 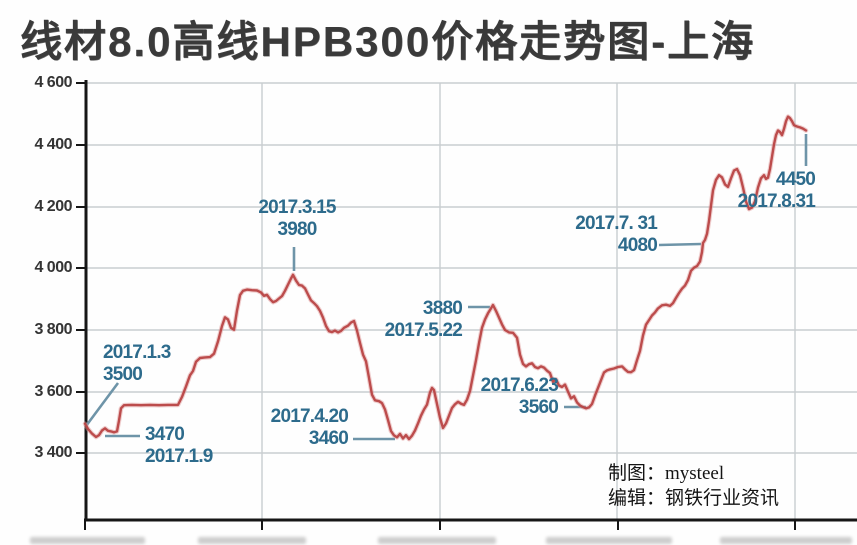 What do you see at coordinates (637, 246) in the screenshot?
I see `annotation-price: 4080` at bounding box center [637, 246].